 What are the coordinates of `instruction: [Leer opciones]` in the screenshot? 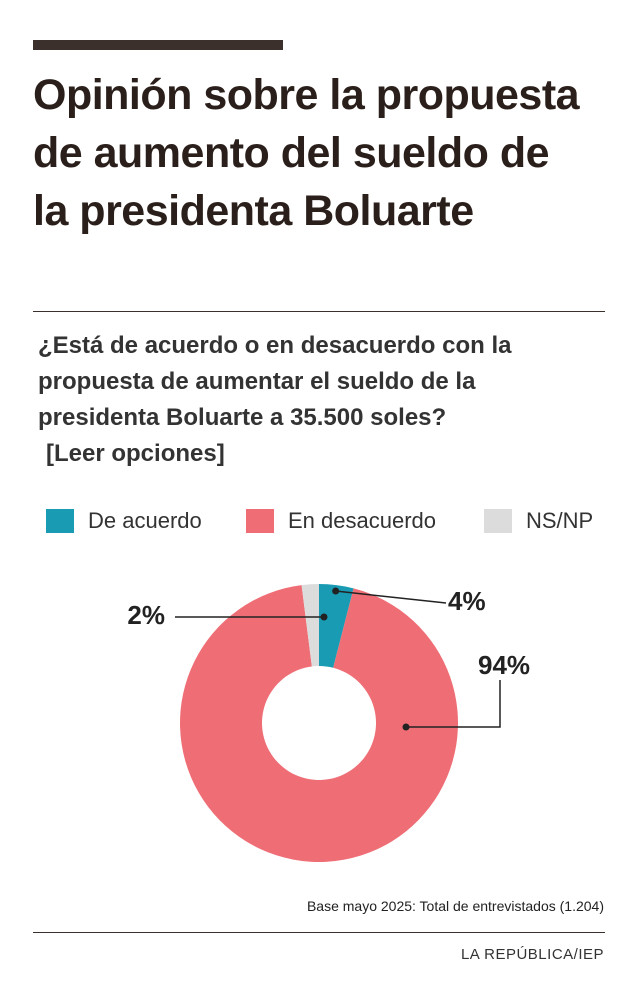 It's located at (135, 453).